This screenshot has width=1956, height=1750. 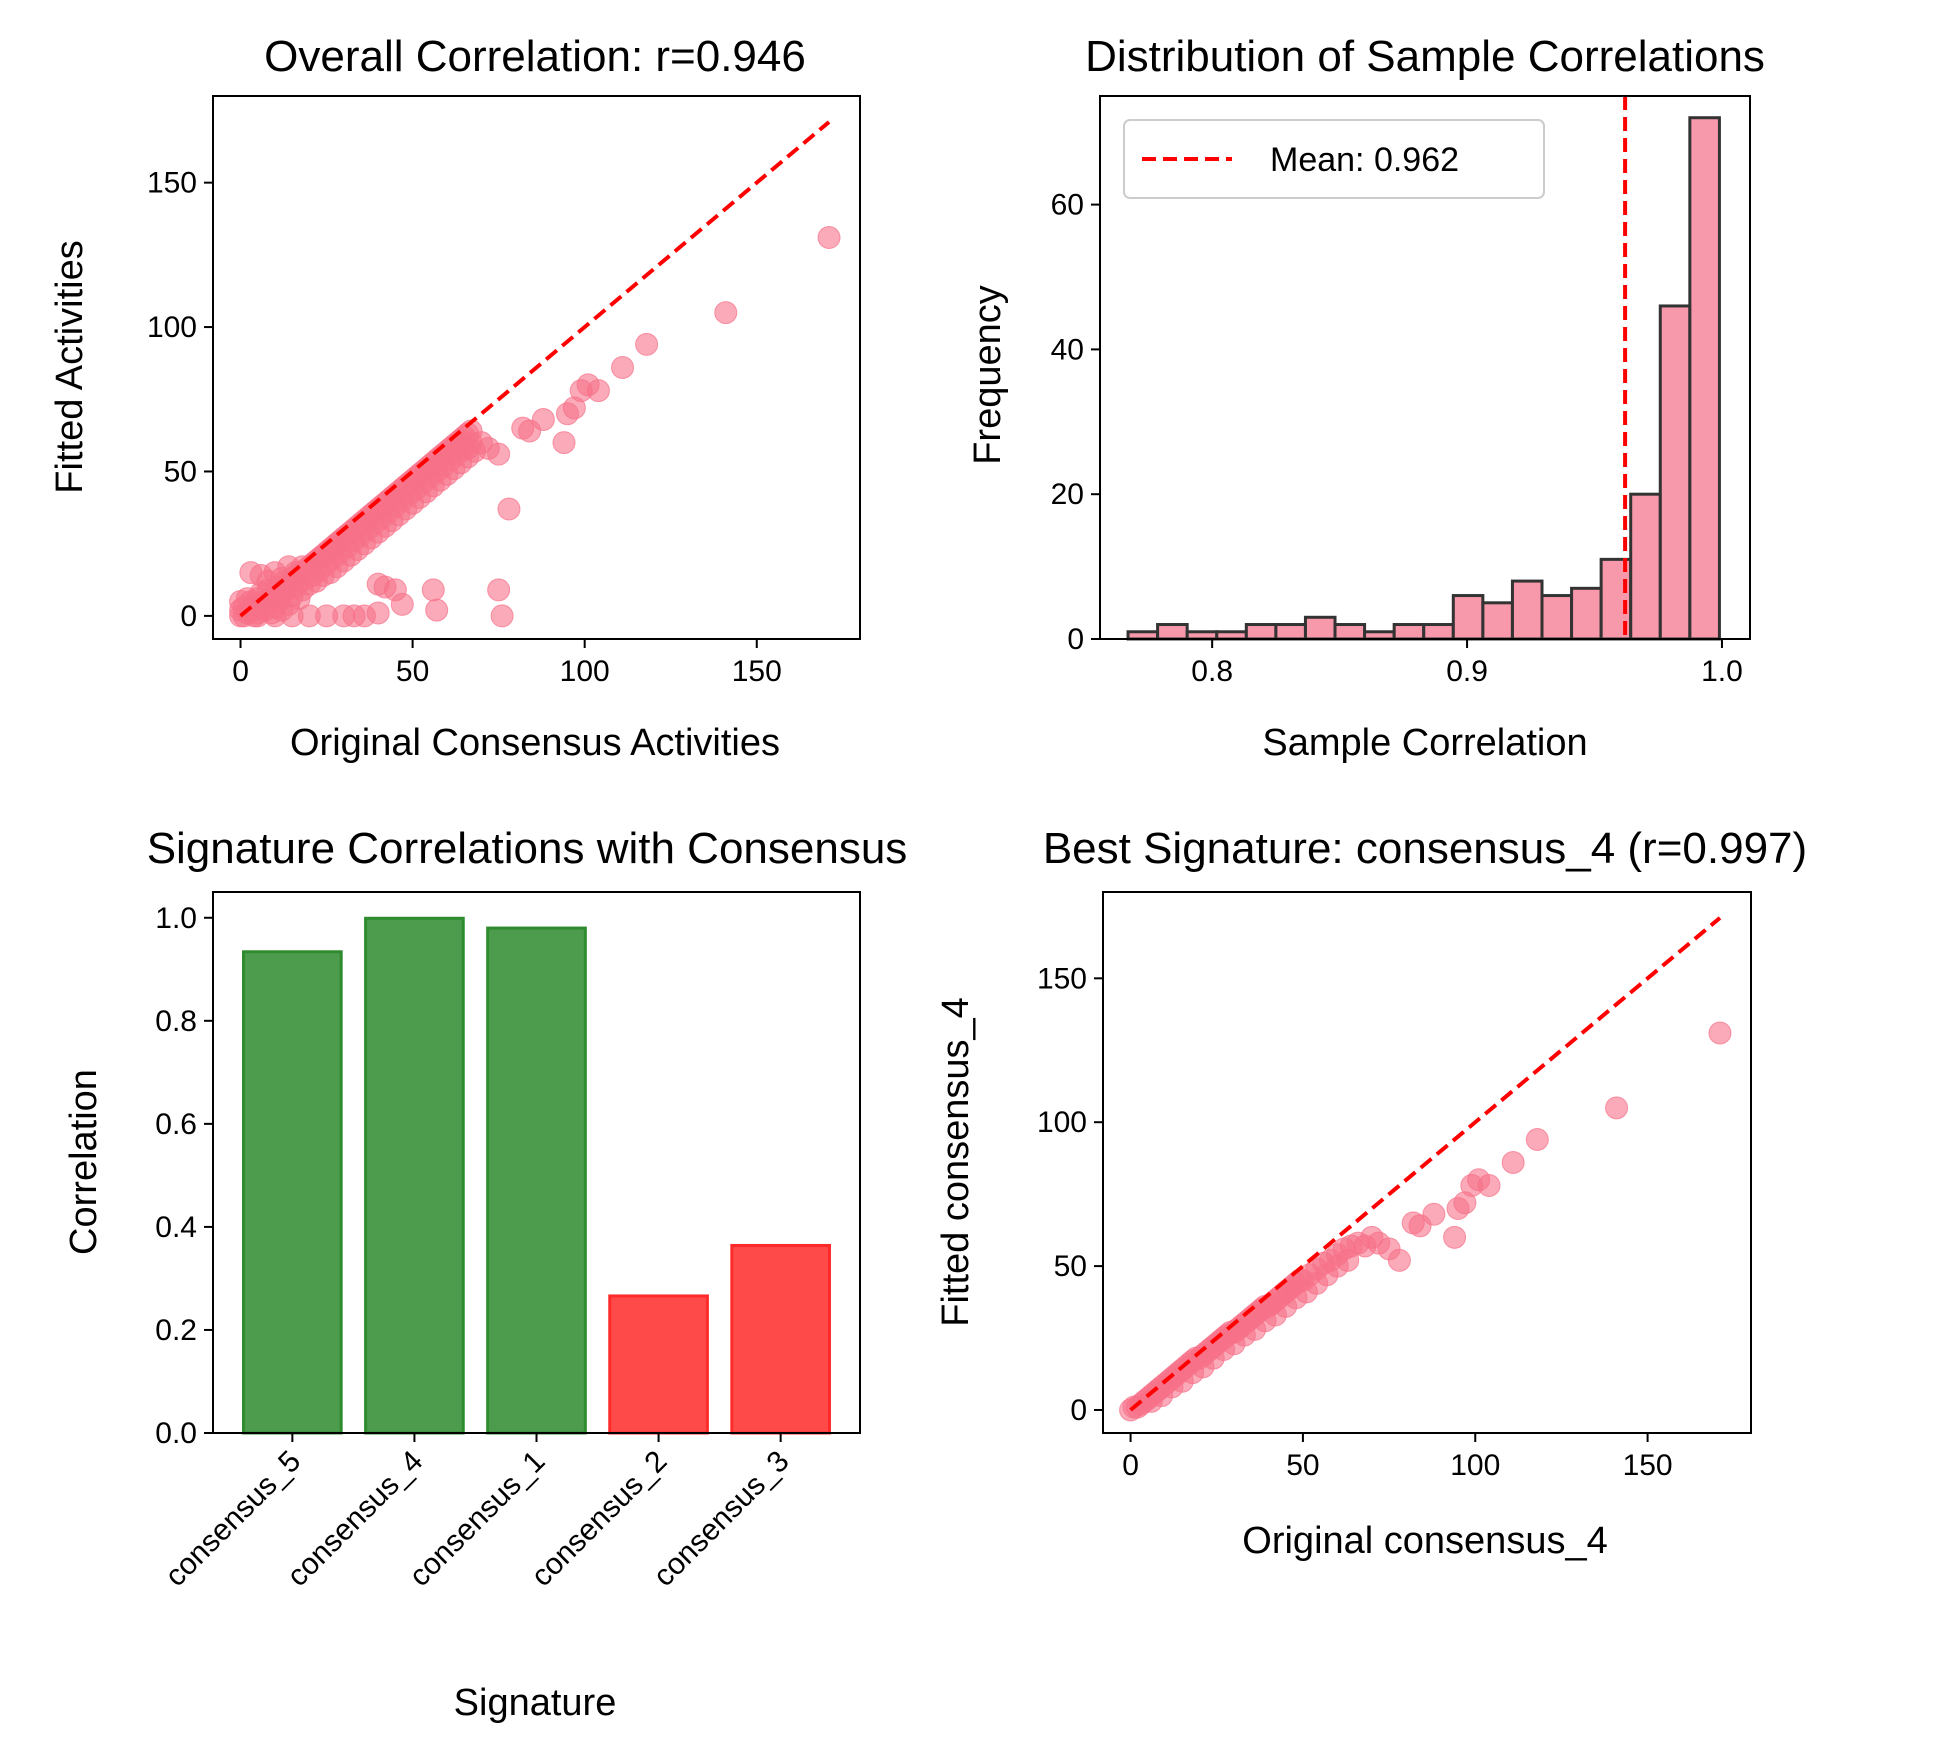 What do you see at coordinates (1425, 367) in the screenshot?
I see `histogram-axes-frame` at bounding box center [1425, 367].